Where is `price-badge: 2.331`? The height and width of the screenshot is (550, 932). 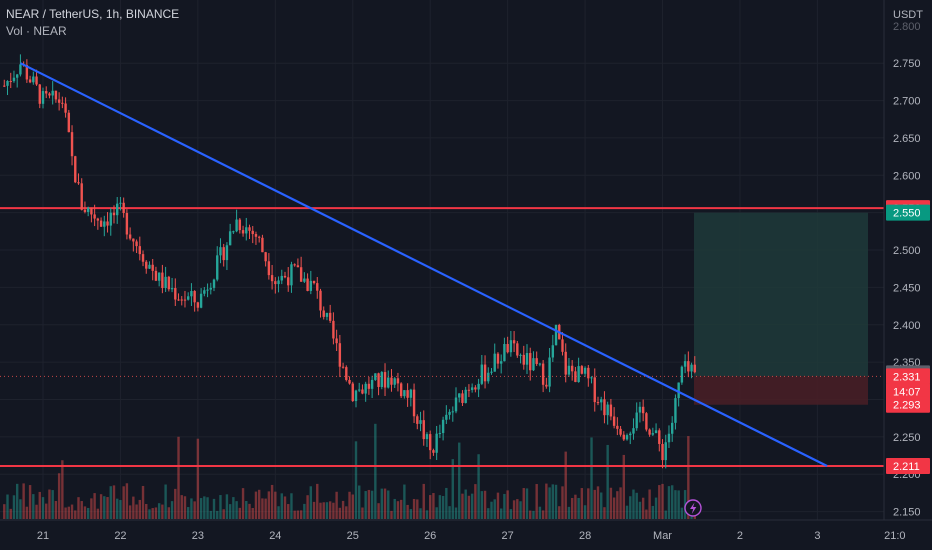 price-badge: 2.331 is located at coordinates (908, 376).